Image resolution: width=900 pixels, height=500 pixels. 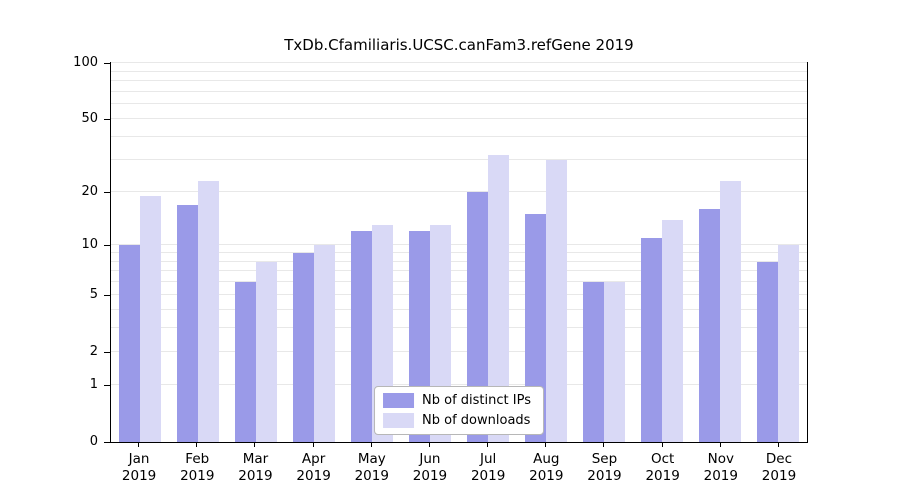 I want to click on legend-swatch-distinct-ips, so click(x=399, y=400).